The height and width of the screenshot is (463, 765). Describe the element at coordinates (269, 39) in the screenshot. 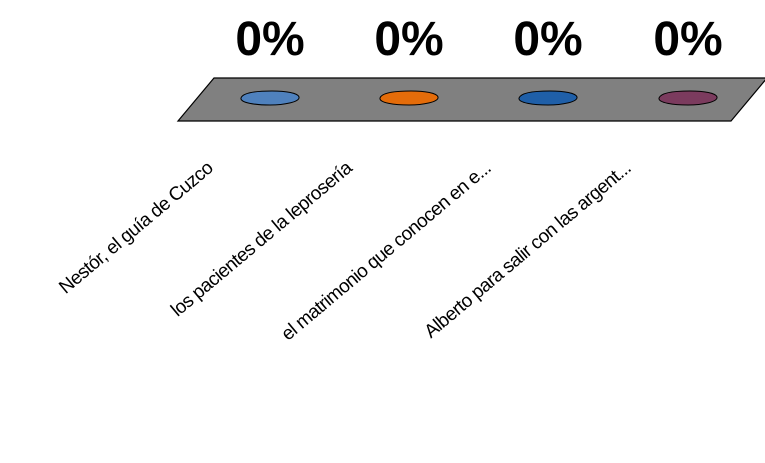

I see `data-label-1: 0%` at that location.